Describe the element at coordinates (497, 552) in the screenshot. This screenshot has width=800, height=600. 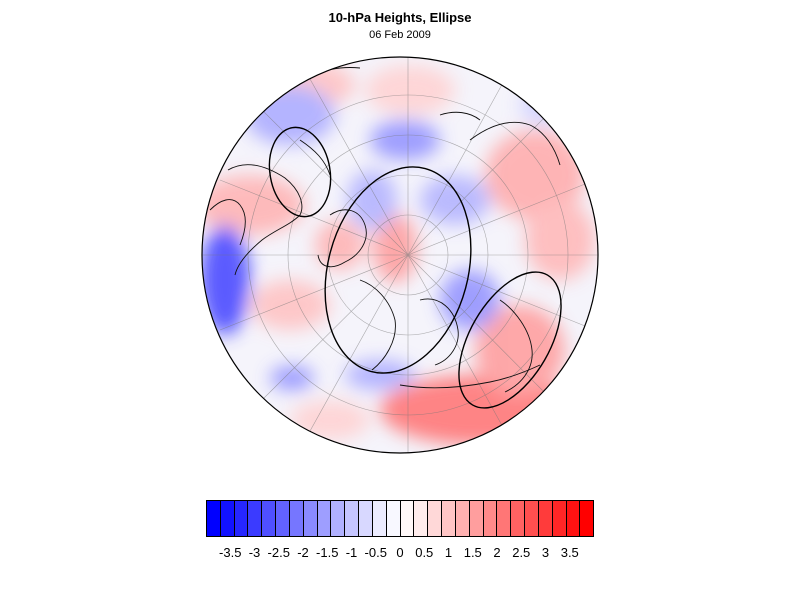
I see `colorbar-tick-label: 2` at that location.